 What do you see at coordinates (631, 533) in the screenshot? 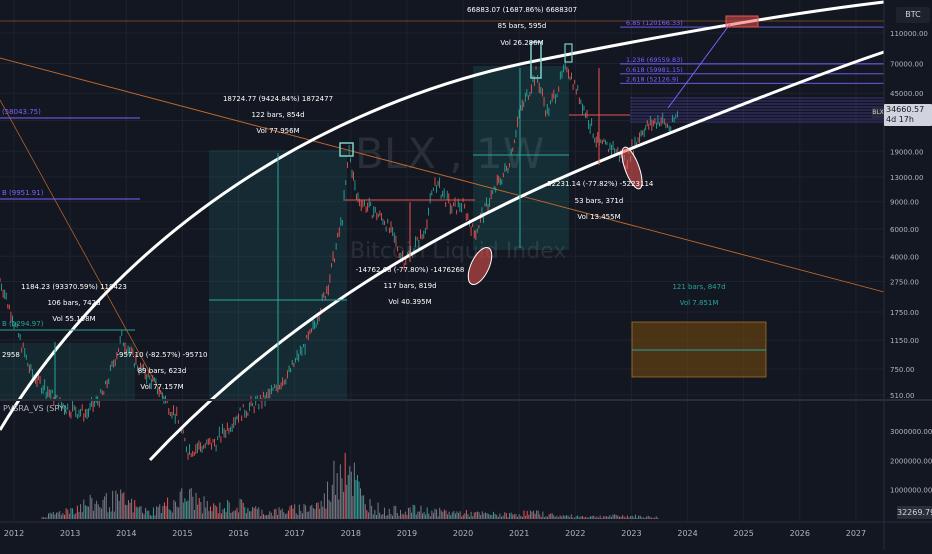
I see `time-tick-label: 2023` at bounding box center [631, 533].